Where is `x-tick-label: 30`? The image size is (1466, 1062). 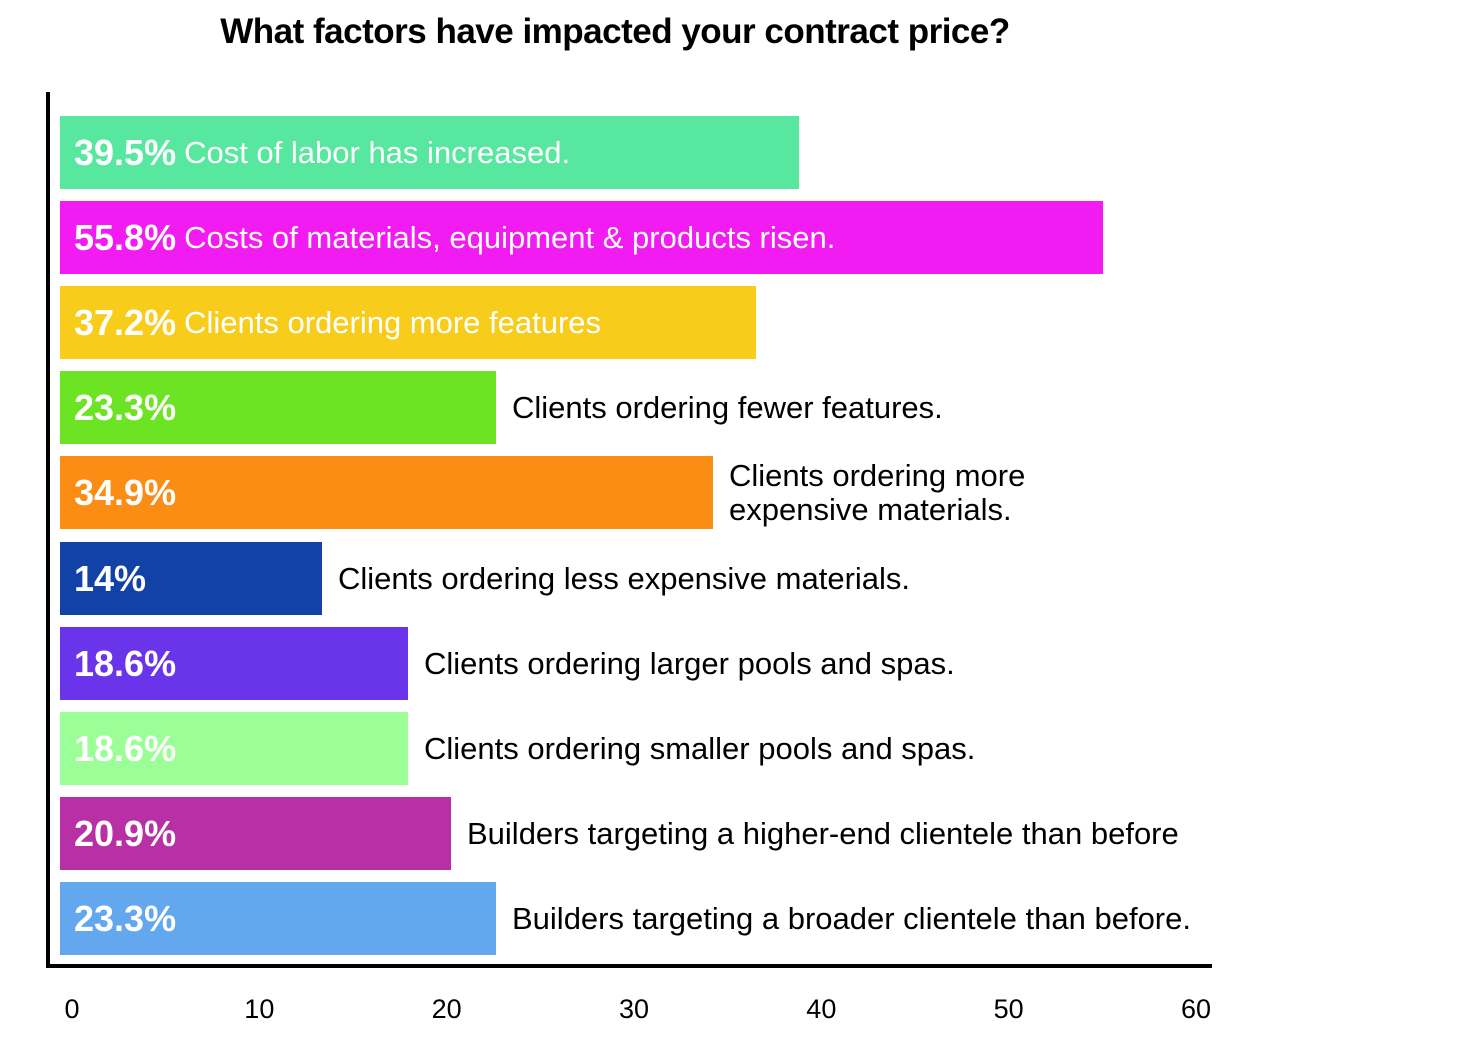
x-tick-label: 30 is located at coordinates (634, 1009).